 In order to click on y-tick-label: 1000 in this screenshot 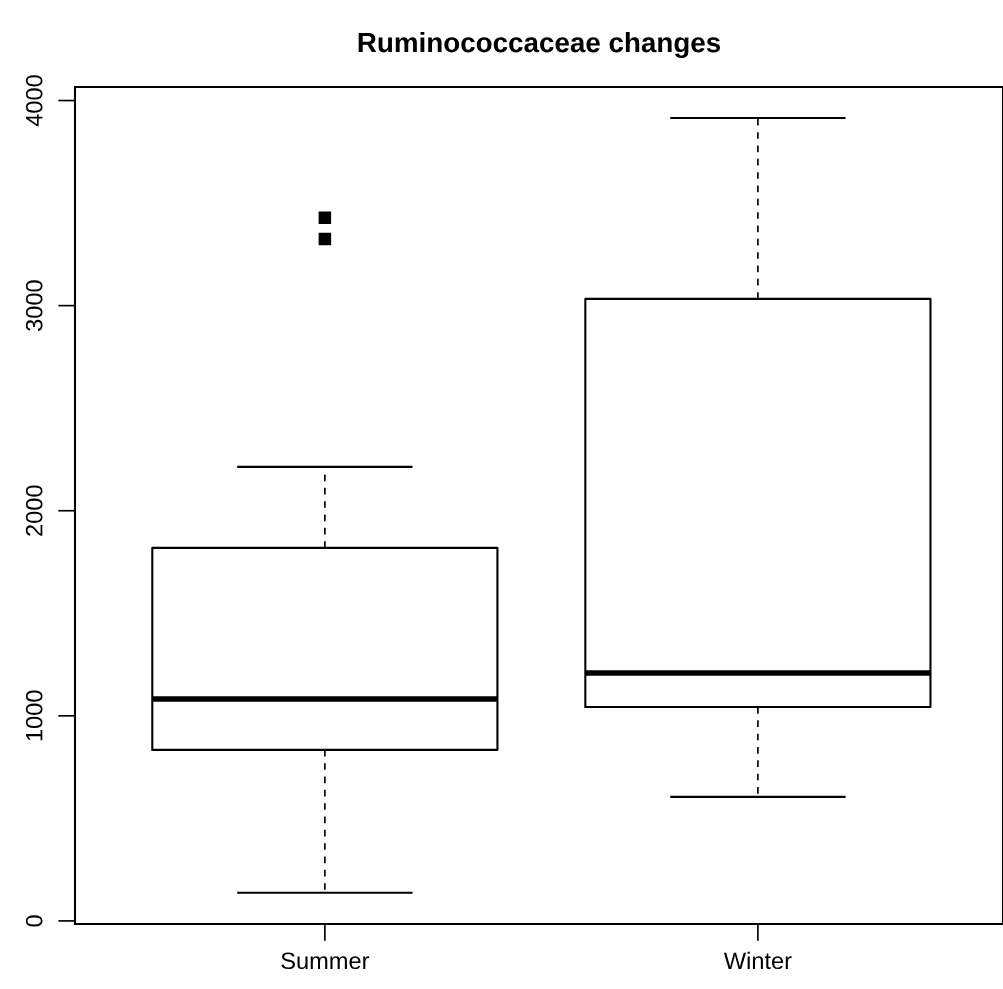, I will do `click(34, 715)`.